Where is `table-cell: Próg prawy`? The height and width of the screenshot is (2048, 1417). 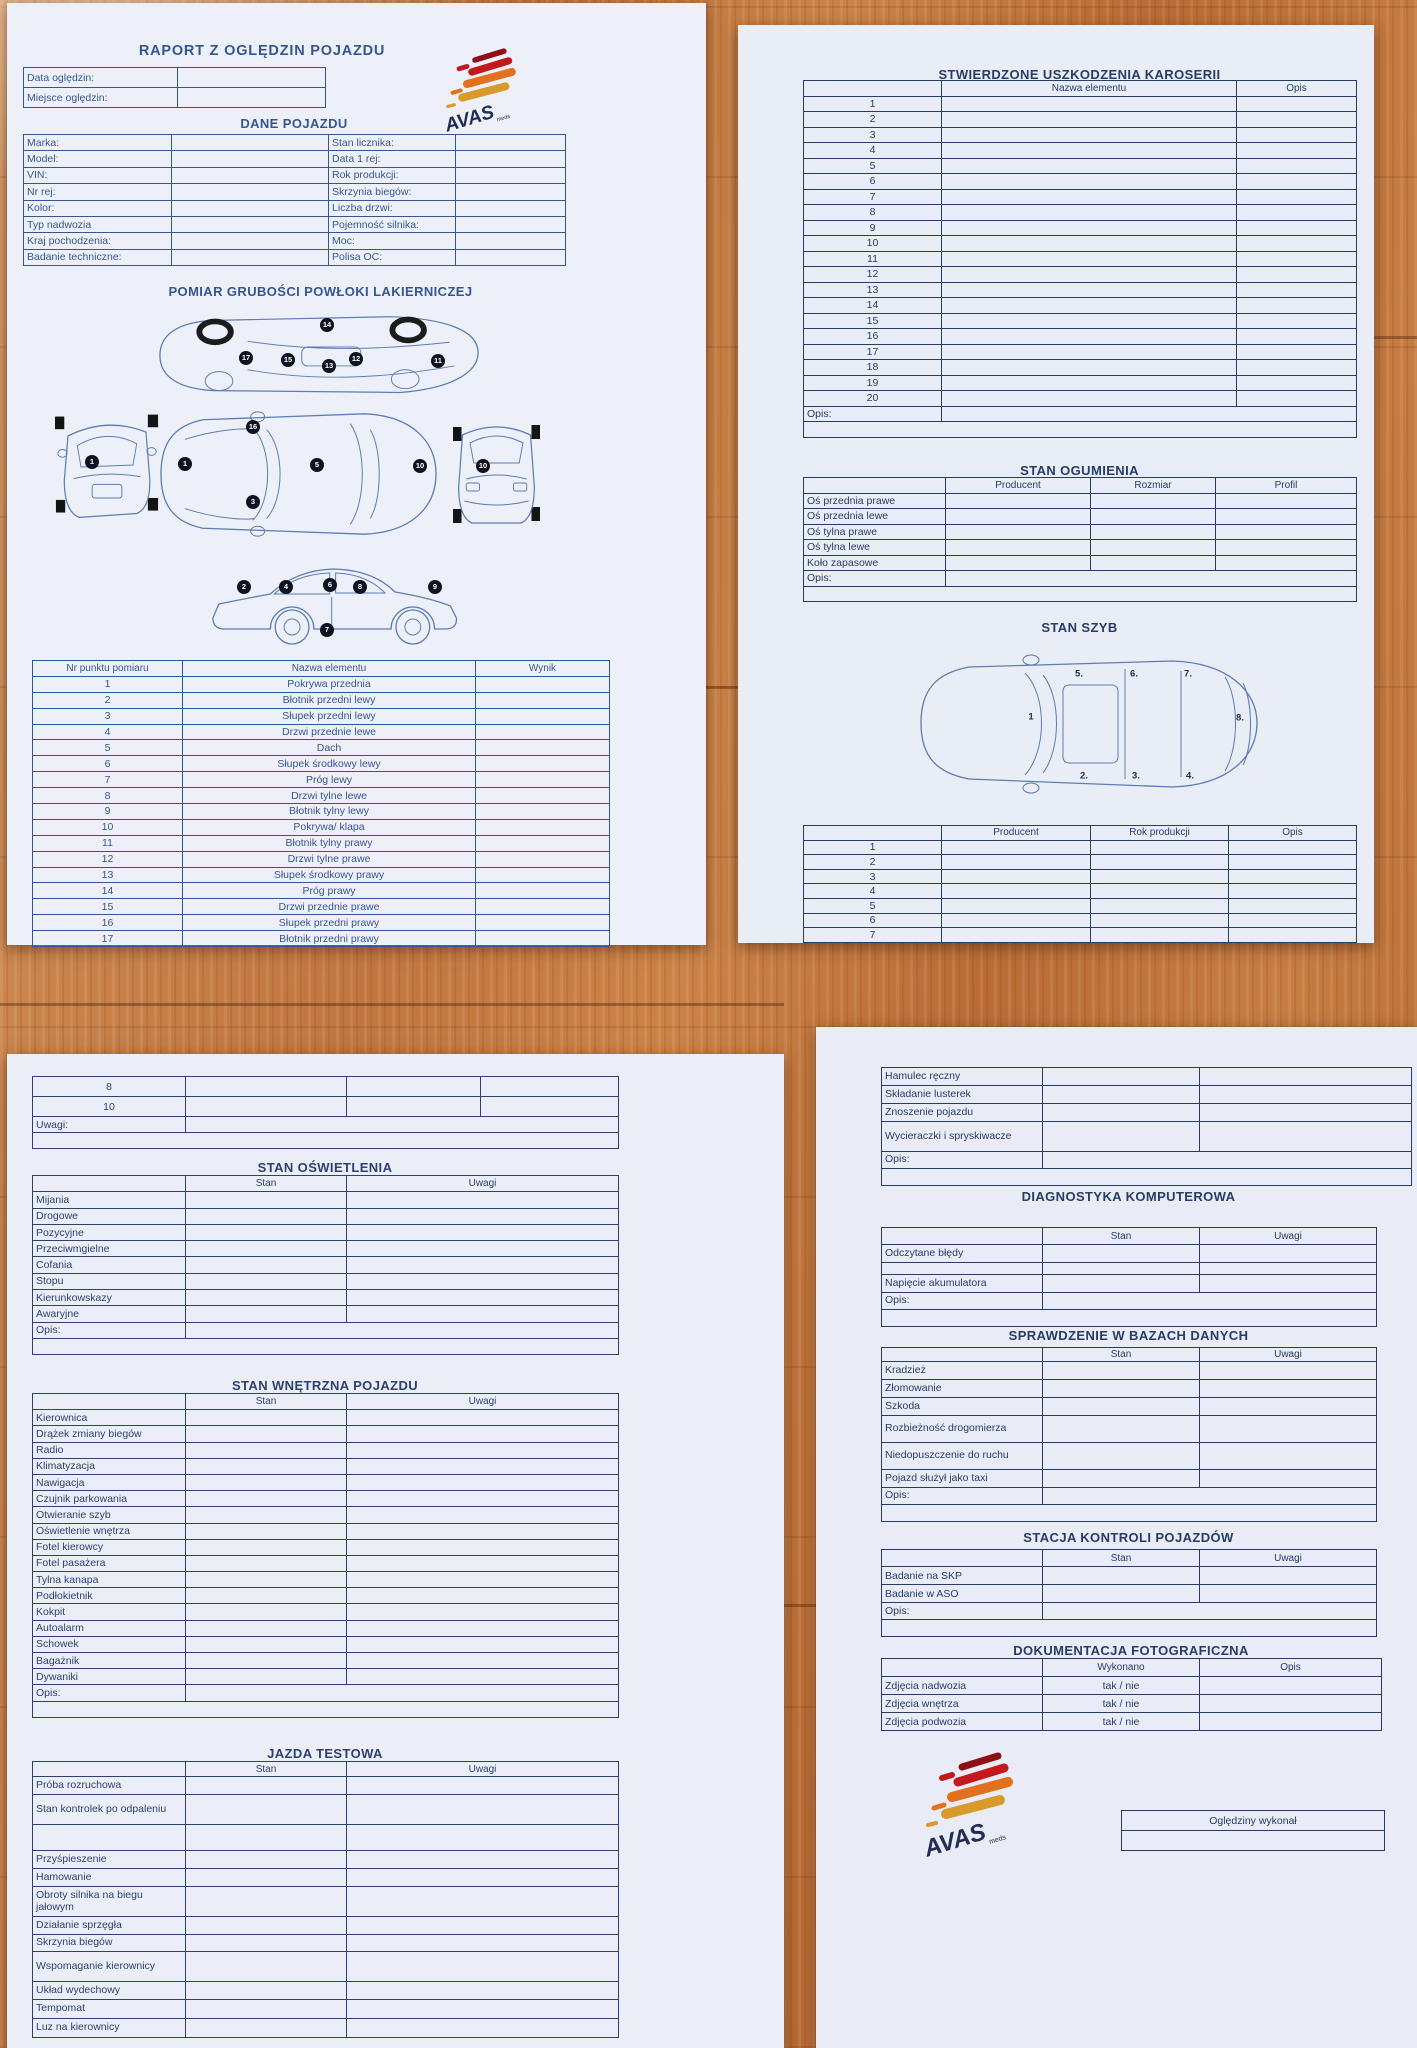 table-cell: Próg prawy is located at coordinates (329, 891).